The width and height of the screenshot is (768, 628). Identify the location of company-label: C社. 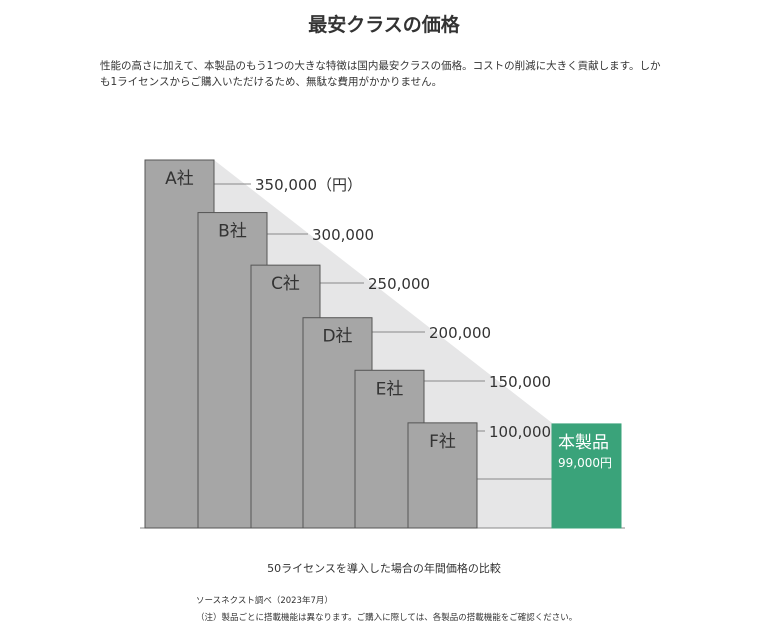
(285, 284).